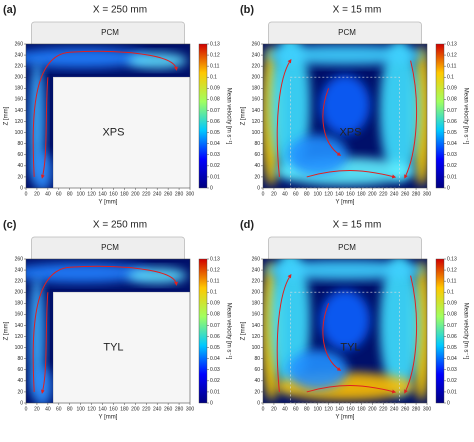 The image size is (474, 442). What do you see at coordinates (405, 194) in the screenshot?
I see `y-tick-label: 260` at bounding box center [405, 194].